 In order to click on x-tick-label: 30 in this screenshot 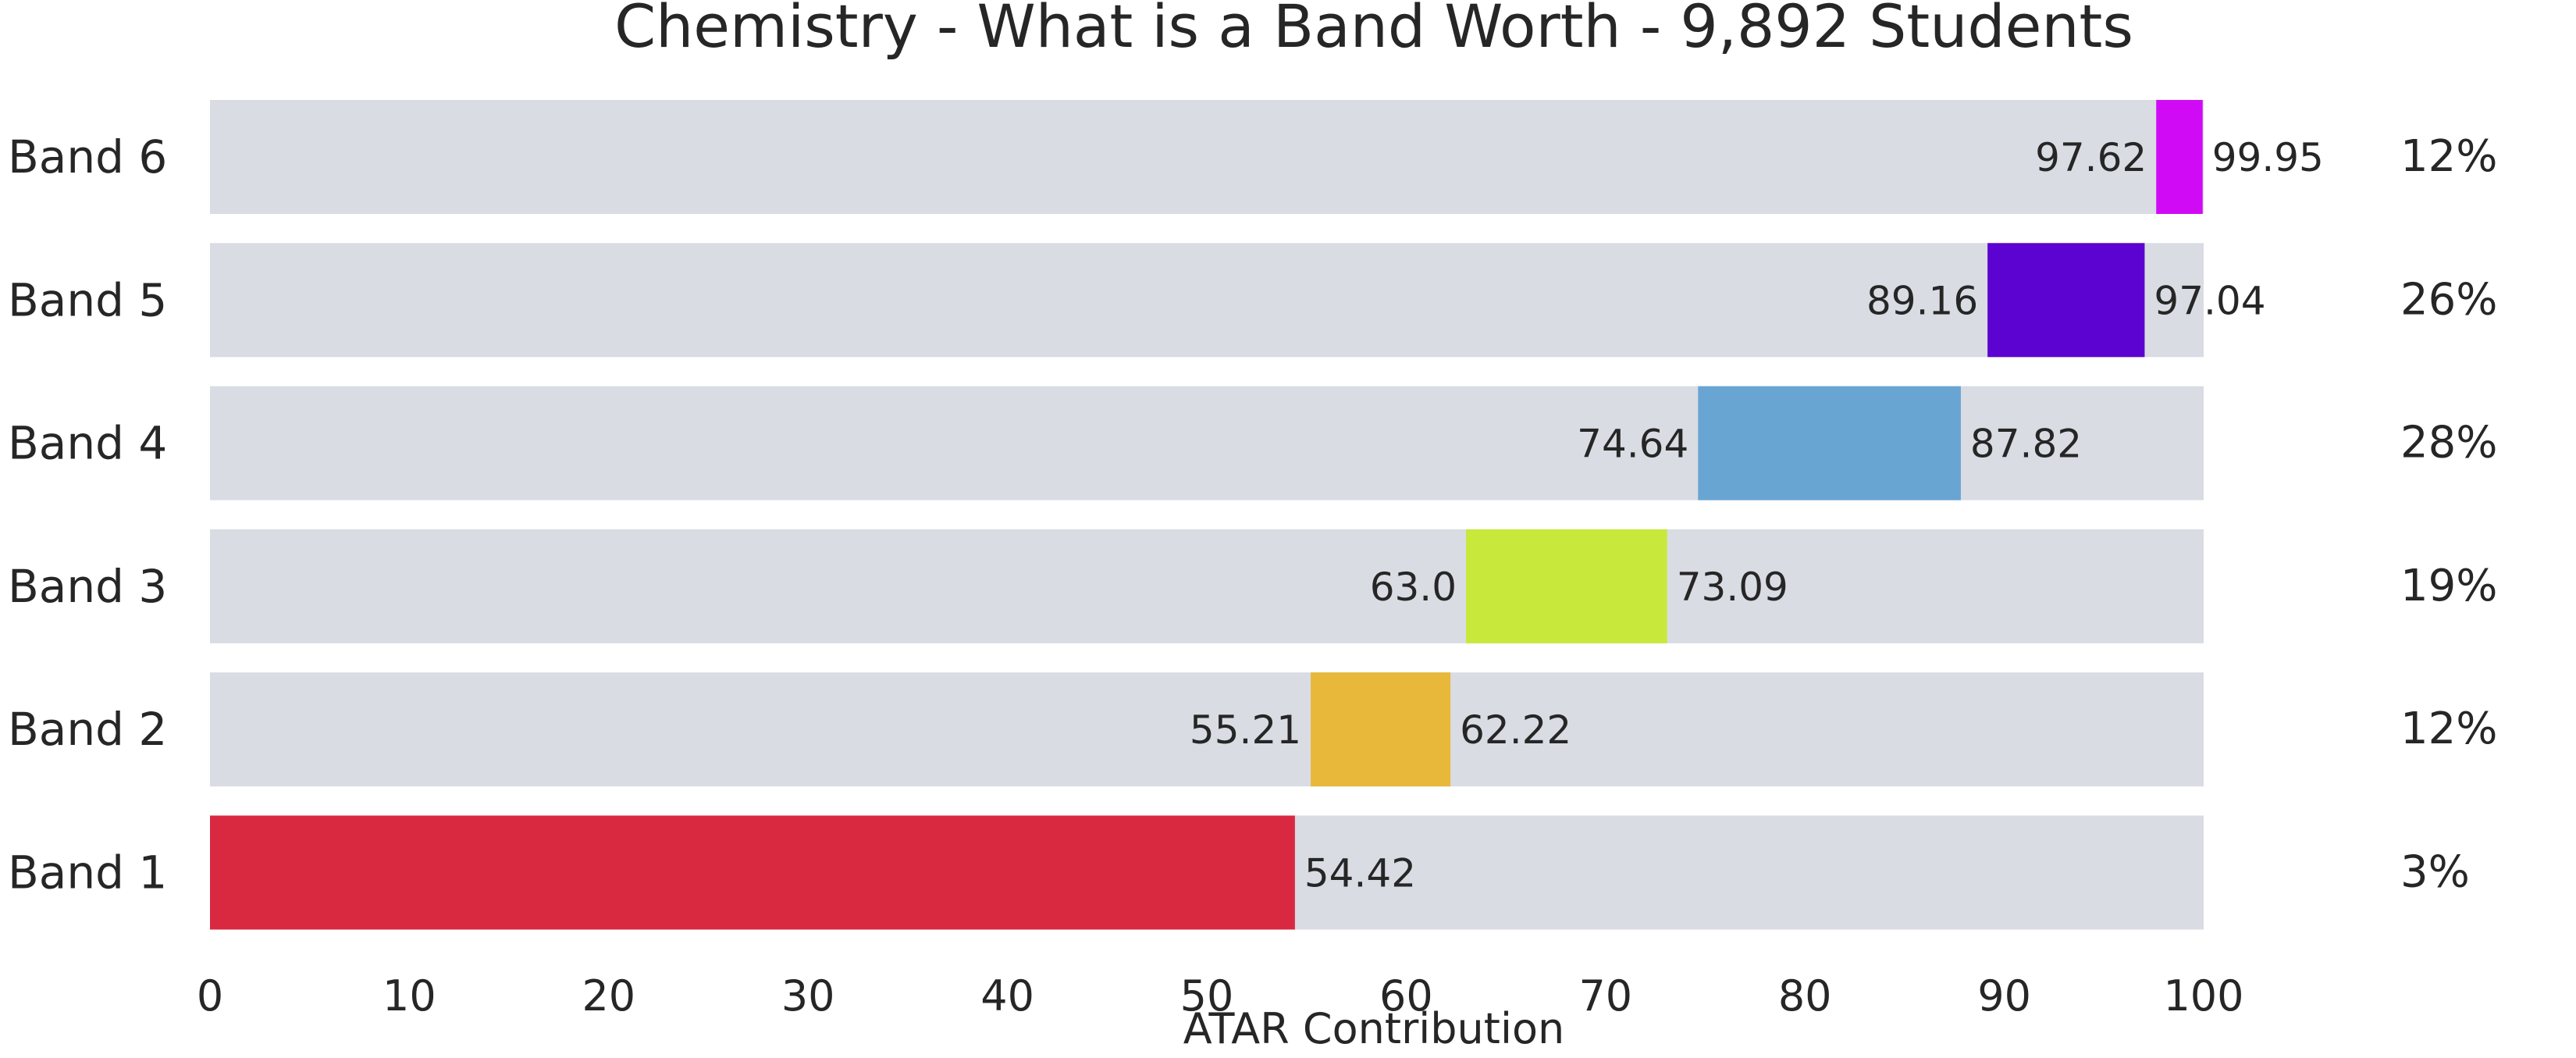, I will do `click(808, 996)`.